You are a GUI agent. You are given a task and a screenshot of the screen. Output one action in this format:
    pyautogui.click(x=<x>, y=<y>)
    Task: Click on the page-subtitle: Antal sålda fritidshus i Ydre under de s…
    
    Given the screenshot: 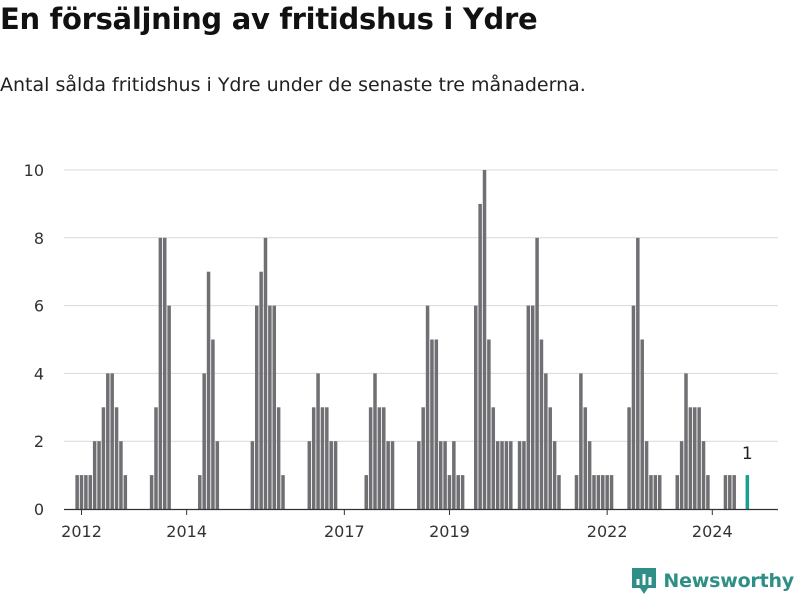 What is the action you would take?
    pyautogui.click(x=293, y=85)
    